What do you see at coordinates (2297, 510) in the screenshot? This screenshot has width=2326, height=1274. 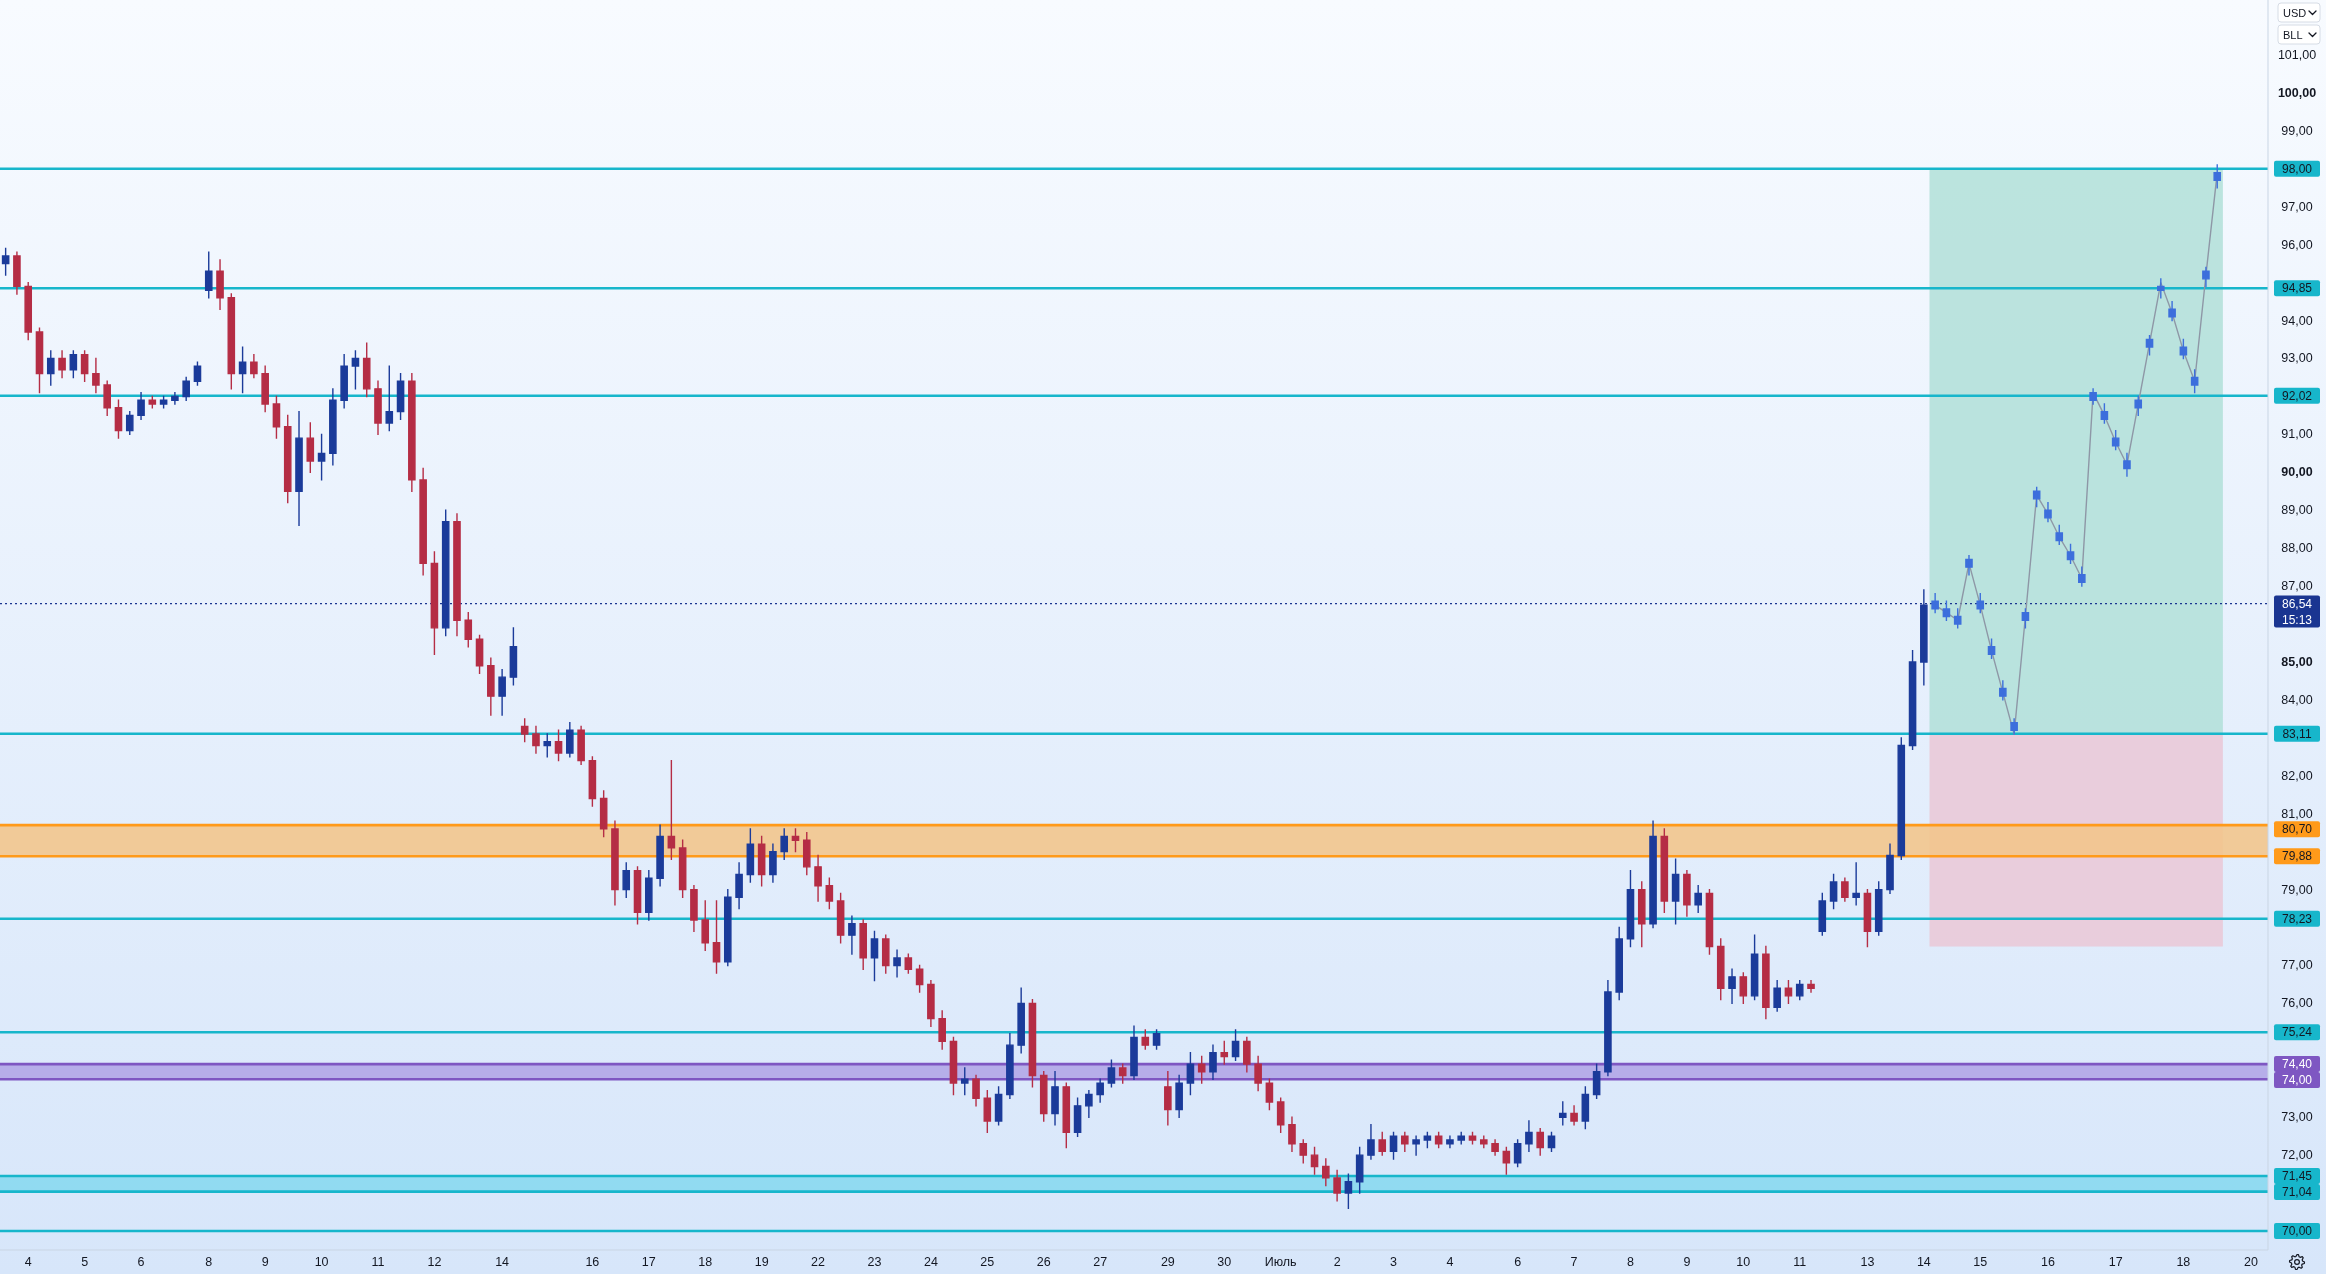 I see `y-tick-label: 89,00` at bounding box center [2297, 510].